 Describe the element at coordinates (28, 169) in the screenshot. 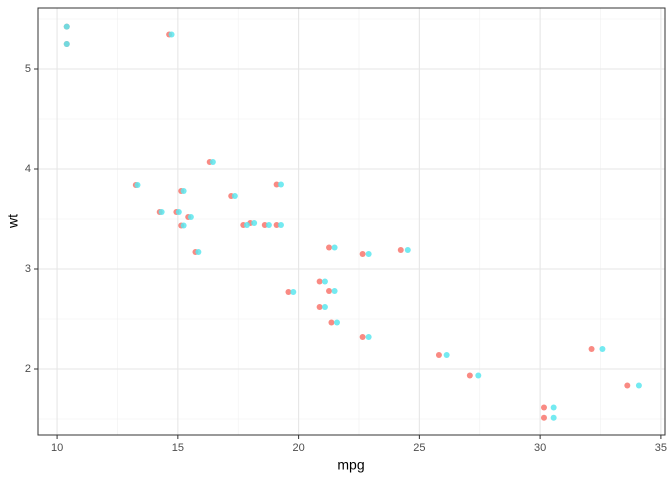

I see `y-tick-label: 4` at that location.